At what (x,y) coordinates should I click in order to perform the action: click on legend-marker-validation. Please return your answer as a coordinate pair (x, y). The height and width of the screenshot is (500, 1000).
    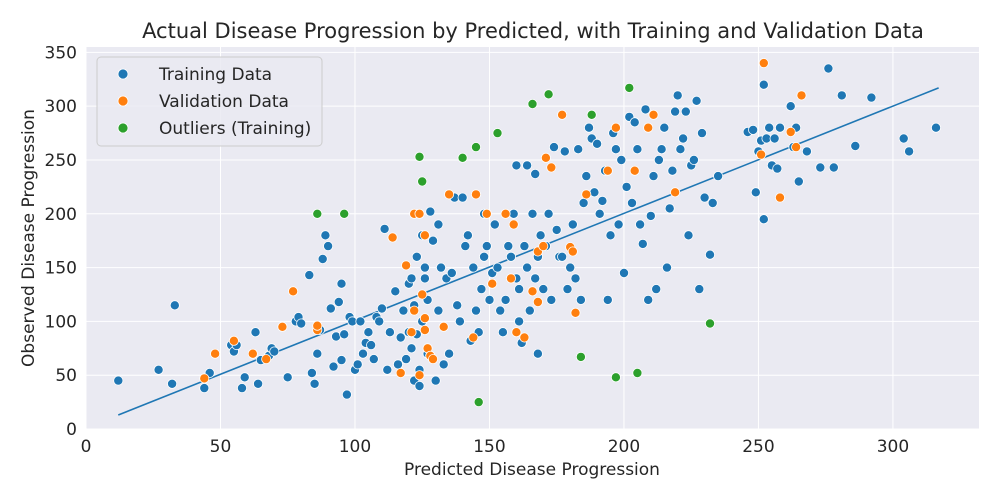
    Looking at the image, I should click on (123, 101).